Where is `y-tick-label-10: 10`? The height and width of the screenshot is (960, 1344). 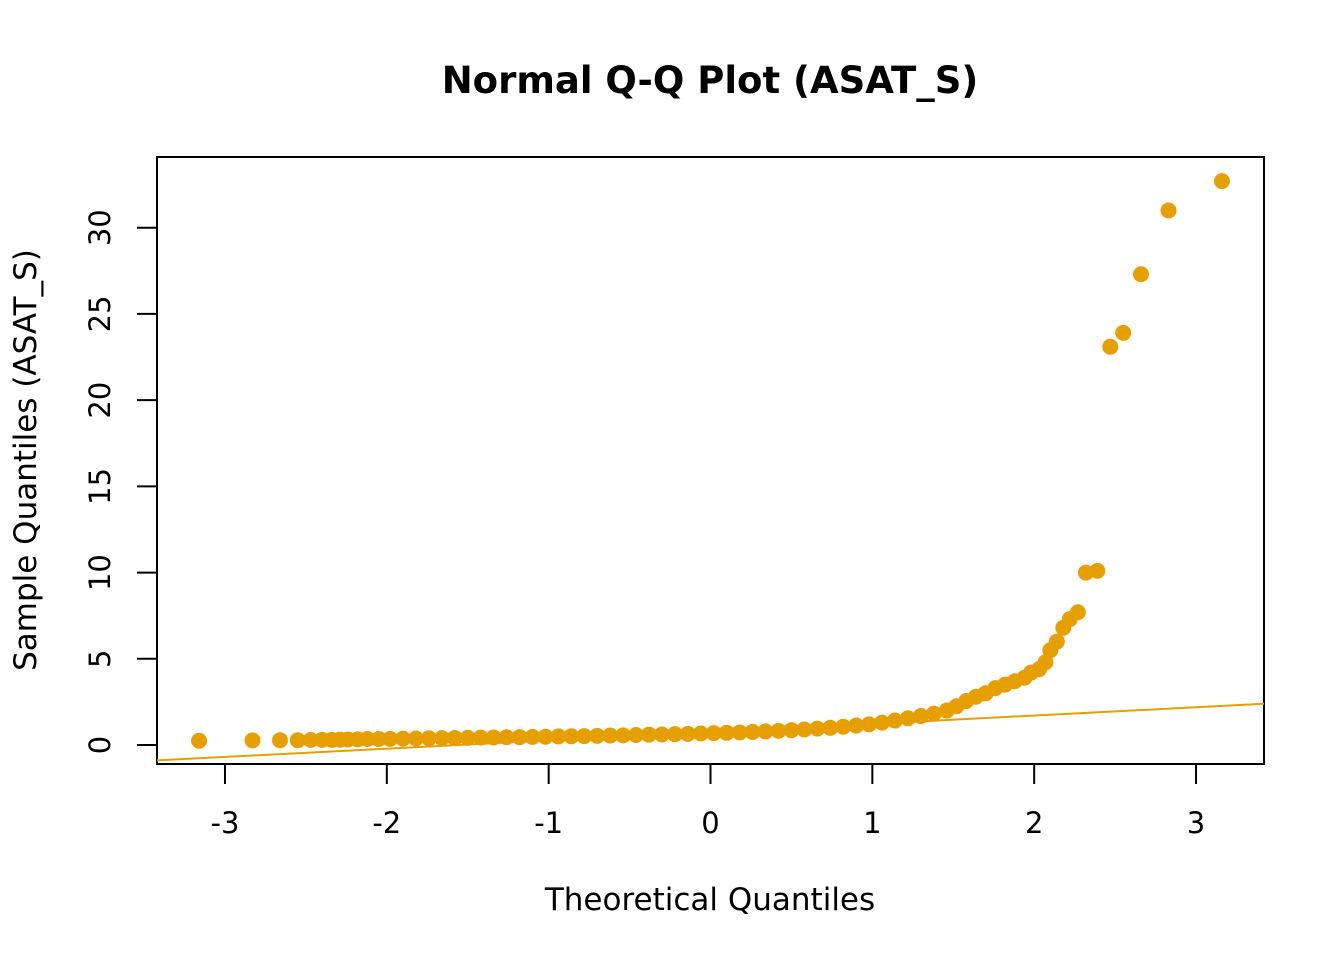 y-tick-label-10: 10 is located at coordinates (100, 572).